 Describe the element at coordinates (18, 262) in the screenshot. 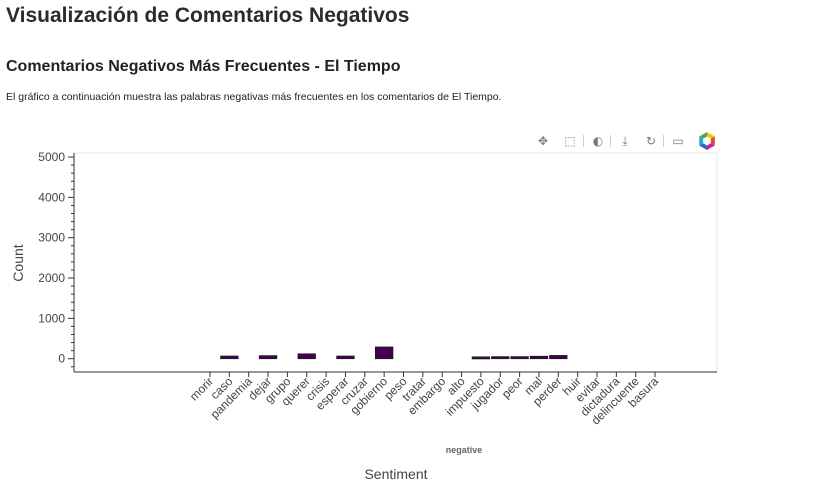

I see `y-axis-label: Count` at that location.